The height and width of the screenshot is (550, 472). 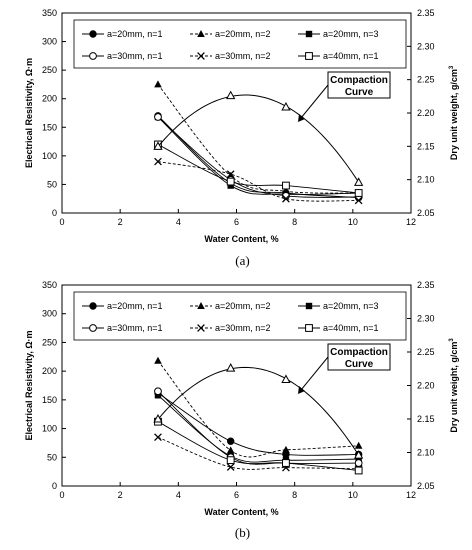 I want to click on compaction-curve, so click(x=258, y=138).